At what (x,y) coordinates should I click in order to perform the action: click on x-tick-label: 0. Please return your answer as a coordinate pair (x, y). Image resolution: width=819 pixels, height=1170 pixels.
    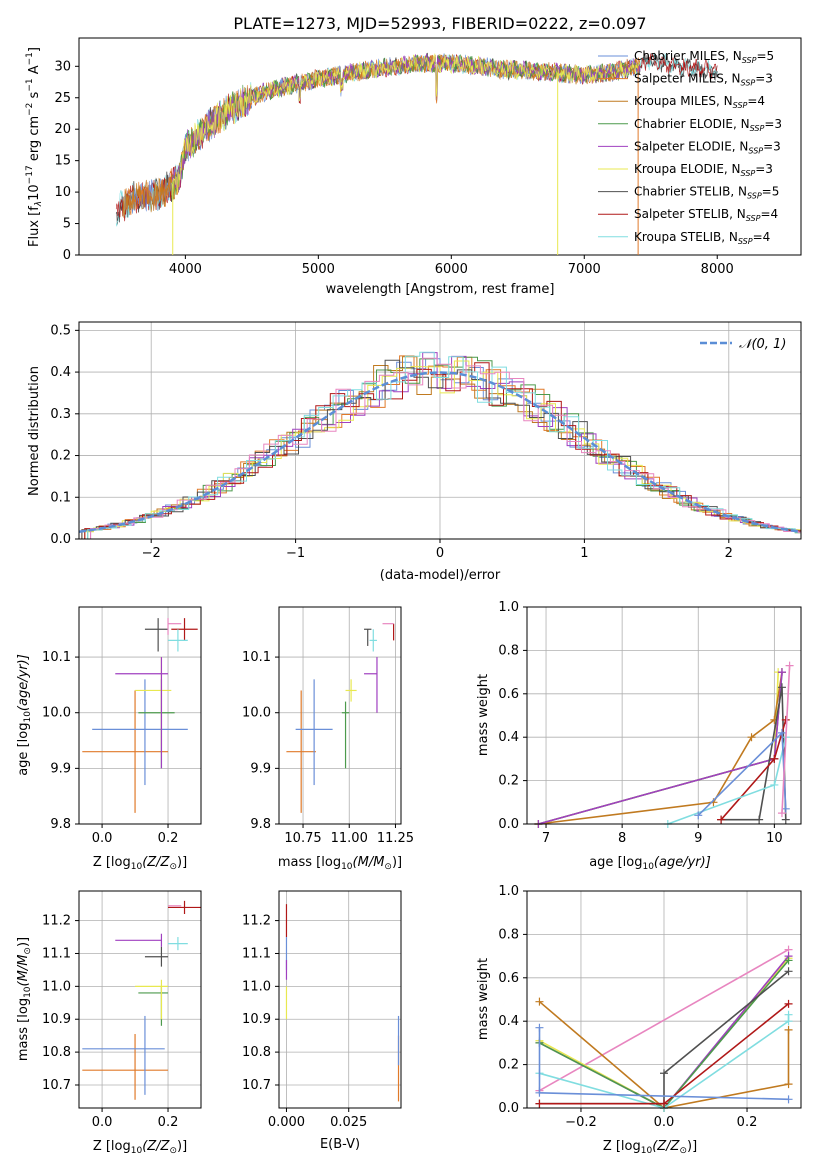
    Looking at the image, I should click on (440, 553).